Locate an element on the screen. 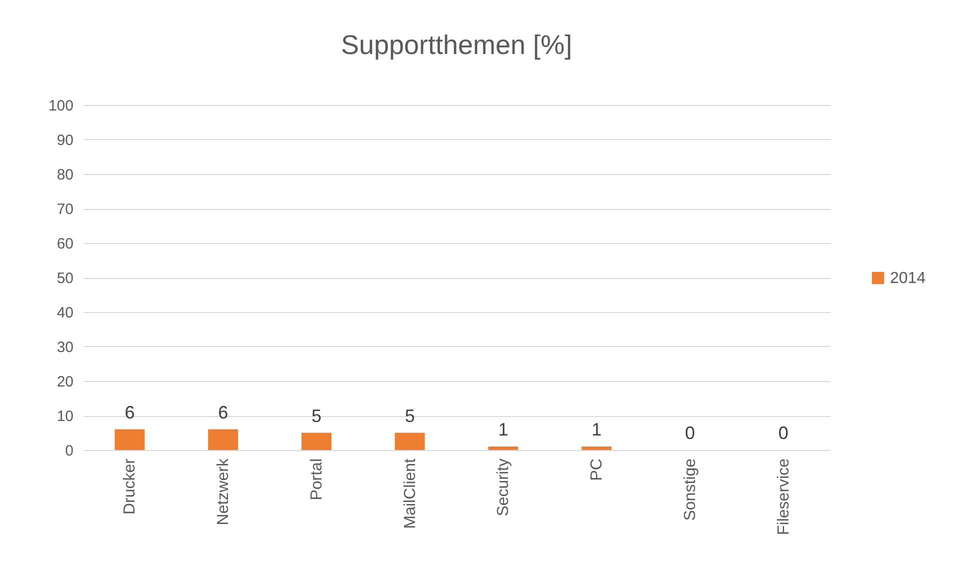 Image resolution: width=957 pixels, height=579 pixels. y-tick-label: 60 is located at coordinates (65, 244).